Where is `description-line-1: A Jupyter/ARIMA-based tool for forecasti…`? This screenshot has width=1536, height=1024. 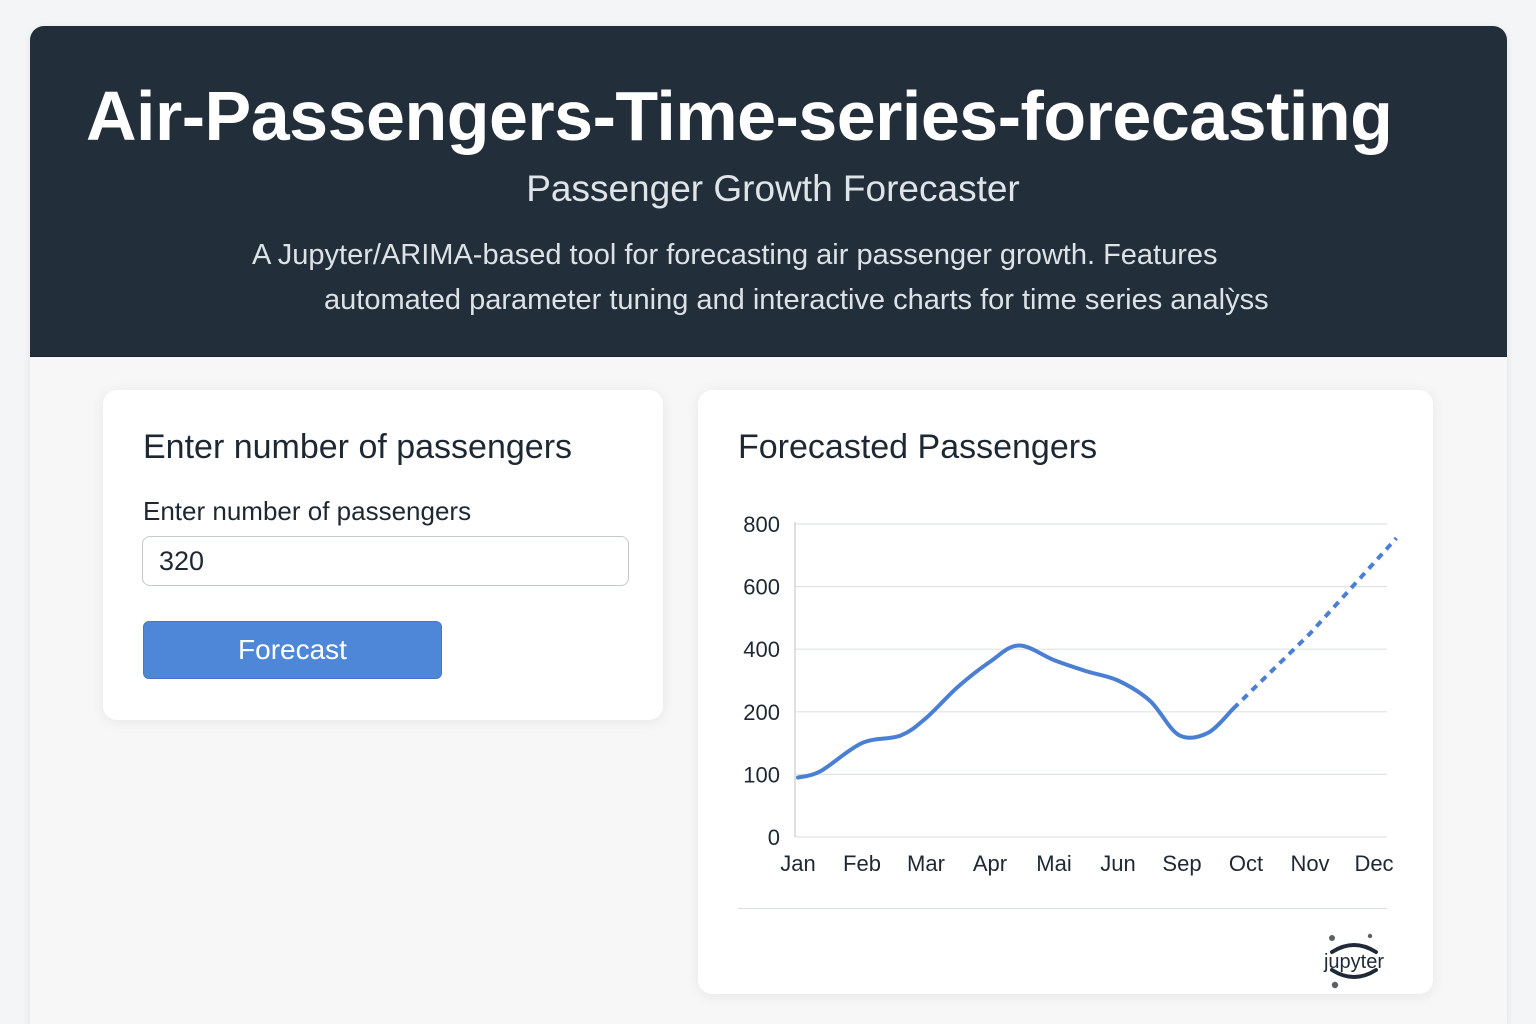
description-line-1: A Jupyter/ARIMA-based tool for forecasti… is located at coordinates (735, 255).